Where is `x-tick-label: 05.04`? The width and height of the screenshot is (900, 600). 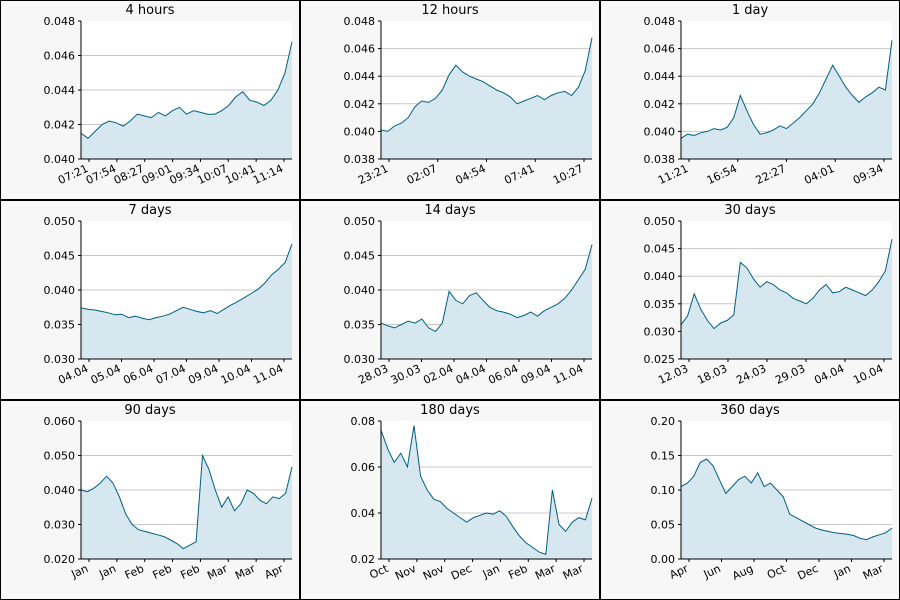 x-tick-label: 05.04 is located at coordinates (106, 374).